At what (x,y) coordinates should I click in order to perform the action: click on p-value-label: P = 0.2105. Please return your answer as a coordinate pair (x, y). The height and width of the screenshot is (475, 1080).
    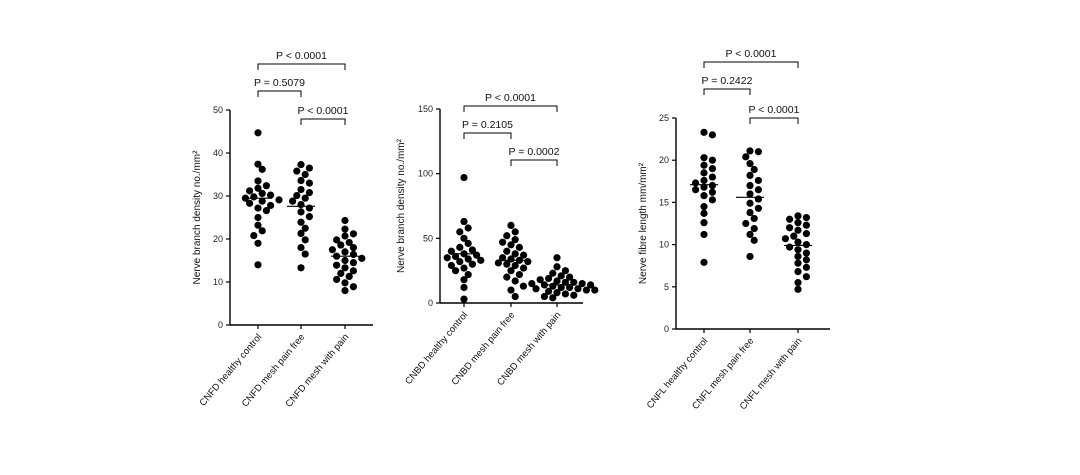
    Looking at the image, I should click on (487, 125).